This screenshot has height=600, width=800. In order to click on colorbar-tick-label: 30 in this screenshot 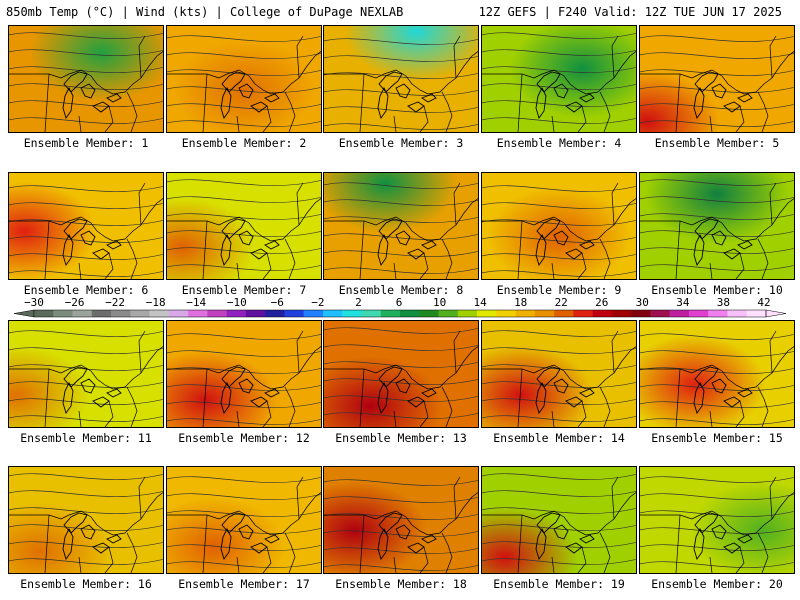, I will do `click(642, 302)`.